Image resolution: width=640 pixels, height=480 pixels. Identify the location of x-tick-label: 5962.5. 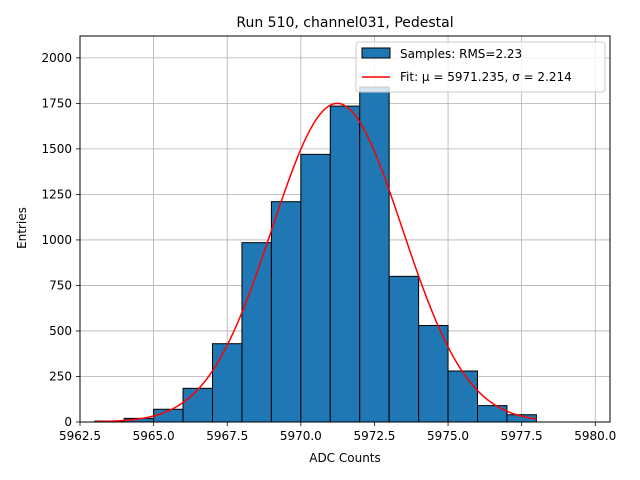
(80, 436).